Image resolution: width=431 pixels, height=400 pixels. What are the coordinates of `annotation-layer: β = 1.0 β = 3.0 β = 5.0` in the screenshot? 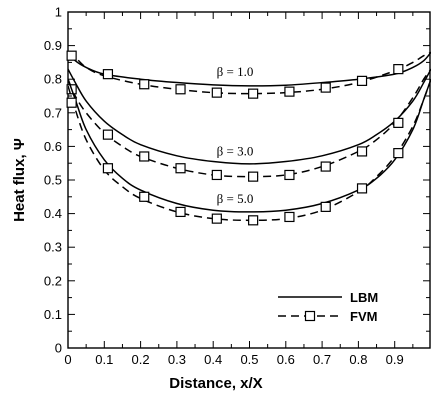 It's located at (235, 135).